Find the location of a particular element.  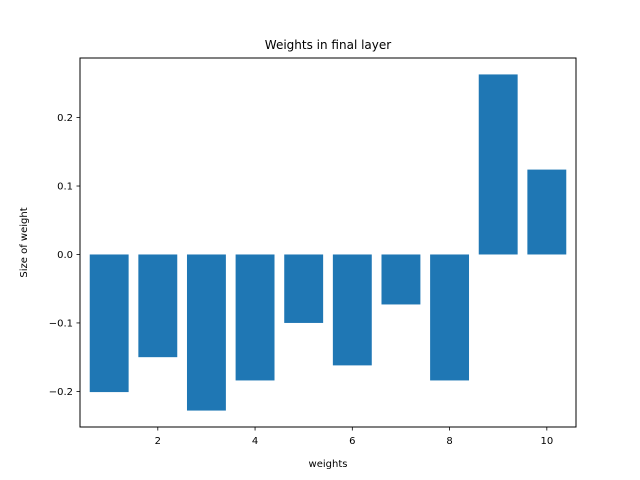

y-tick-label: 0.1 is located at coordinates (65, 187).